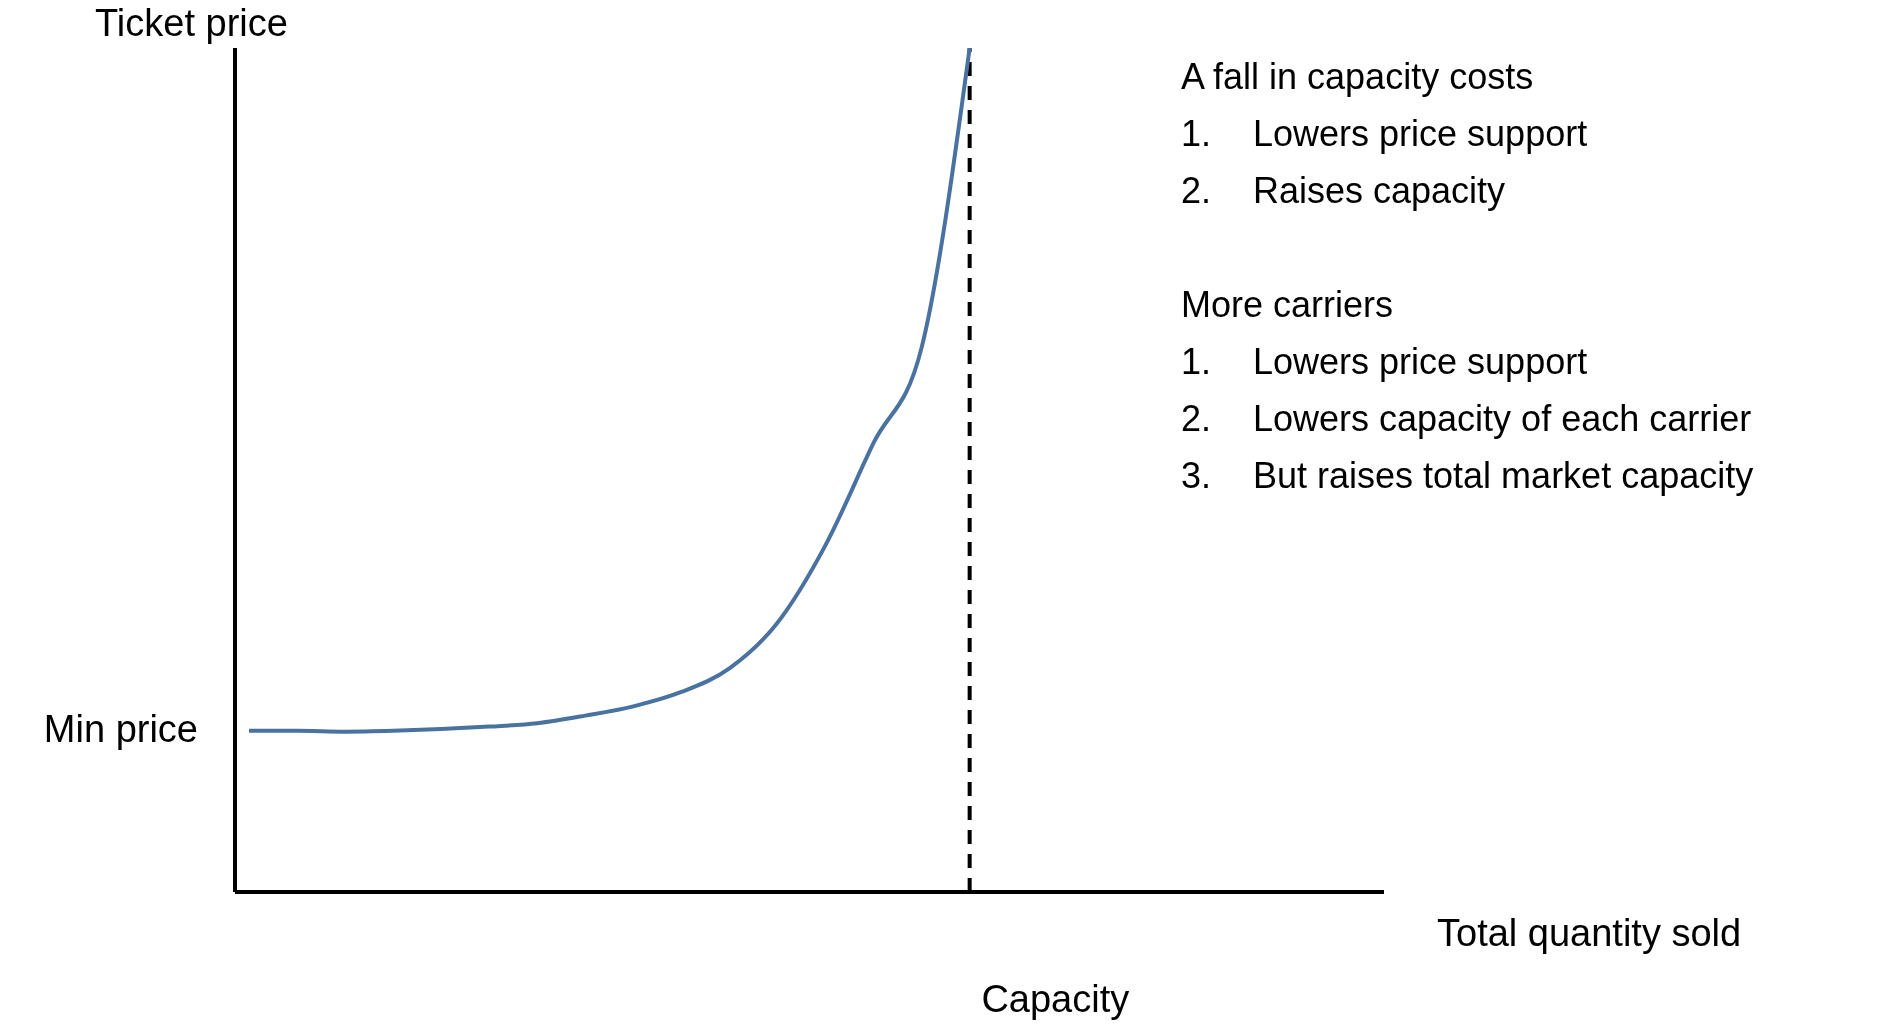 This screenshot has height=1026, width=1879. What do you see at coordinates (191, 23) in the screenshot?
I see `y-axis-title: Ticket price` at bounding box center [191, 23].